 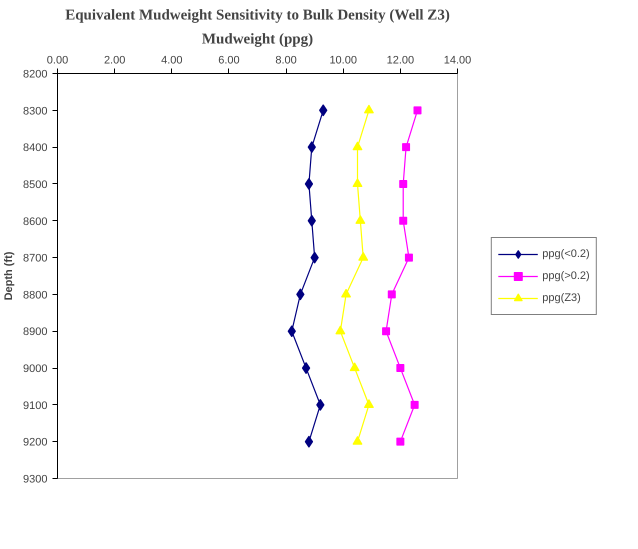 I want to click on legend-label: ppg(>0.2), so click(x=566, y=276).